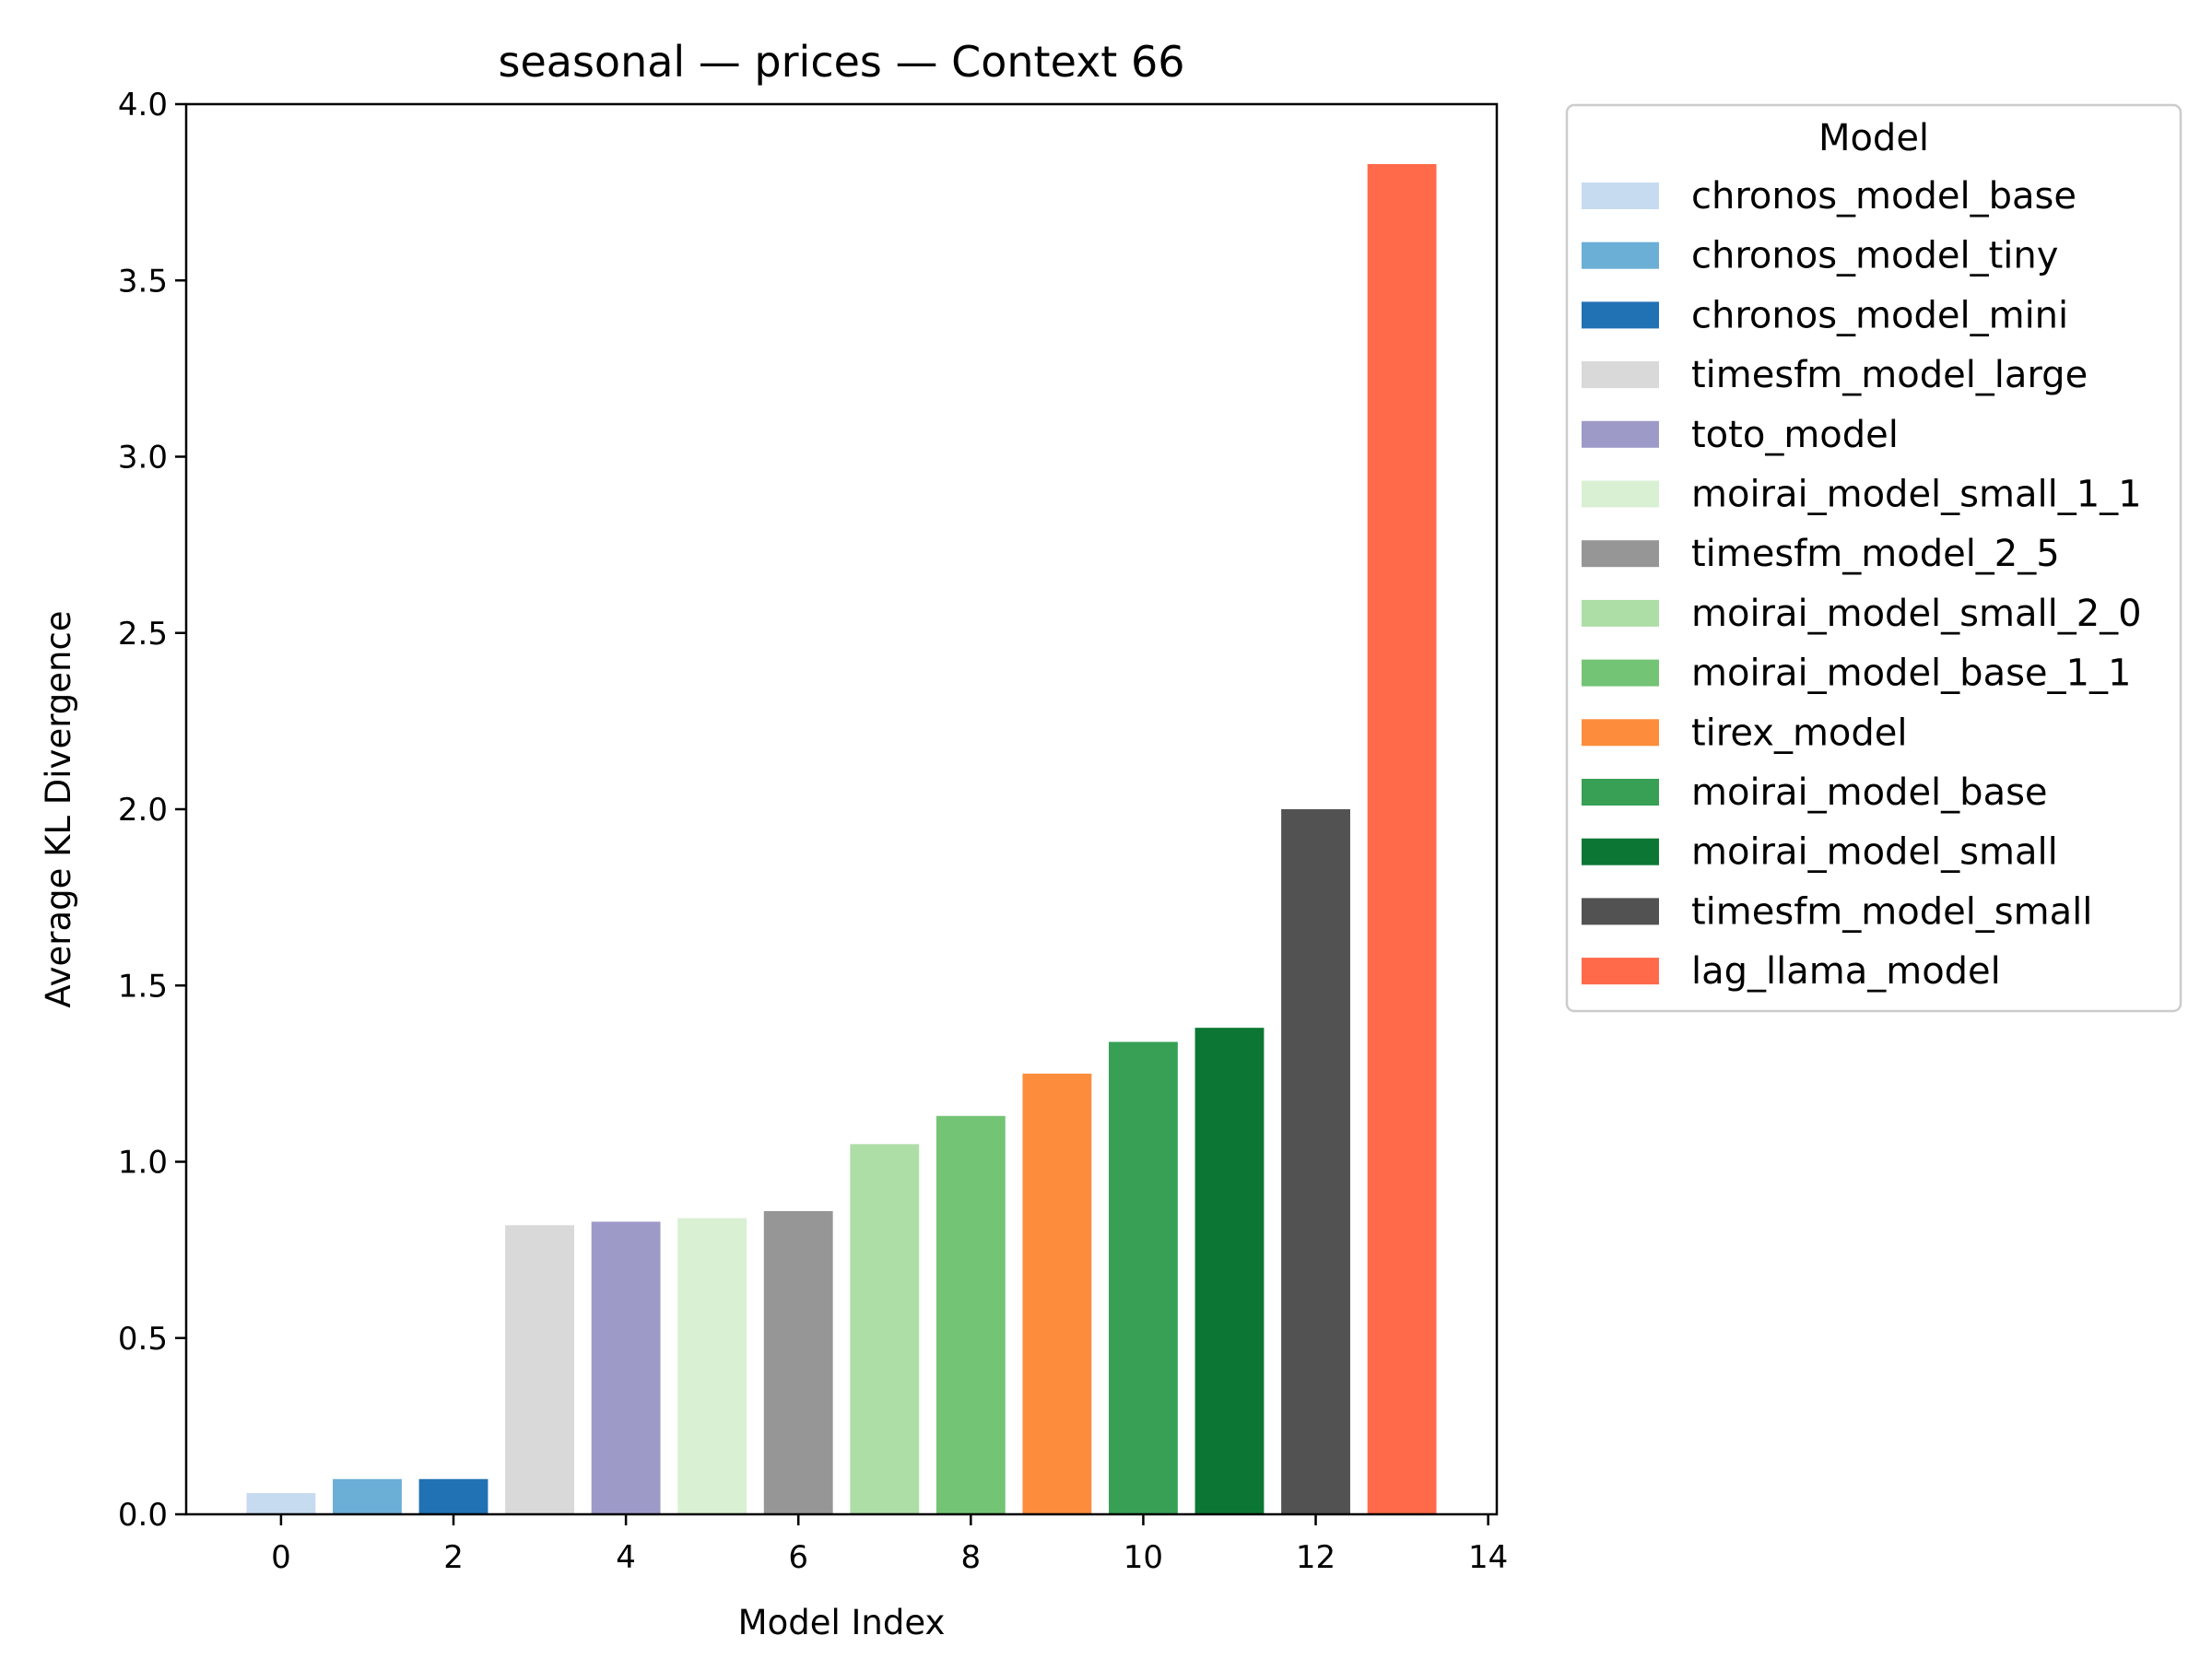  I want to click on bar-chronos_model_base, so click(281, 1503).